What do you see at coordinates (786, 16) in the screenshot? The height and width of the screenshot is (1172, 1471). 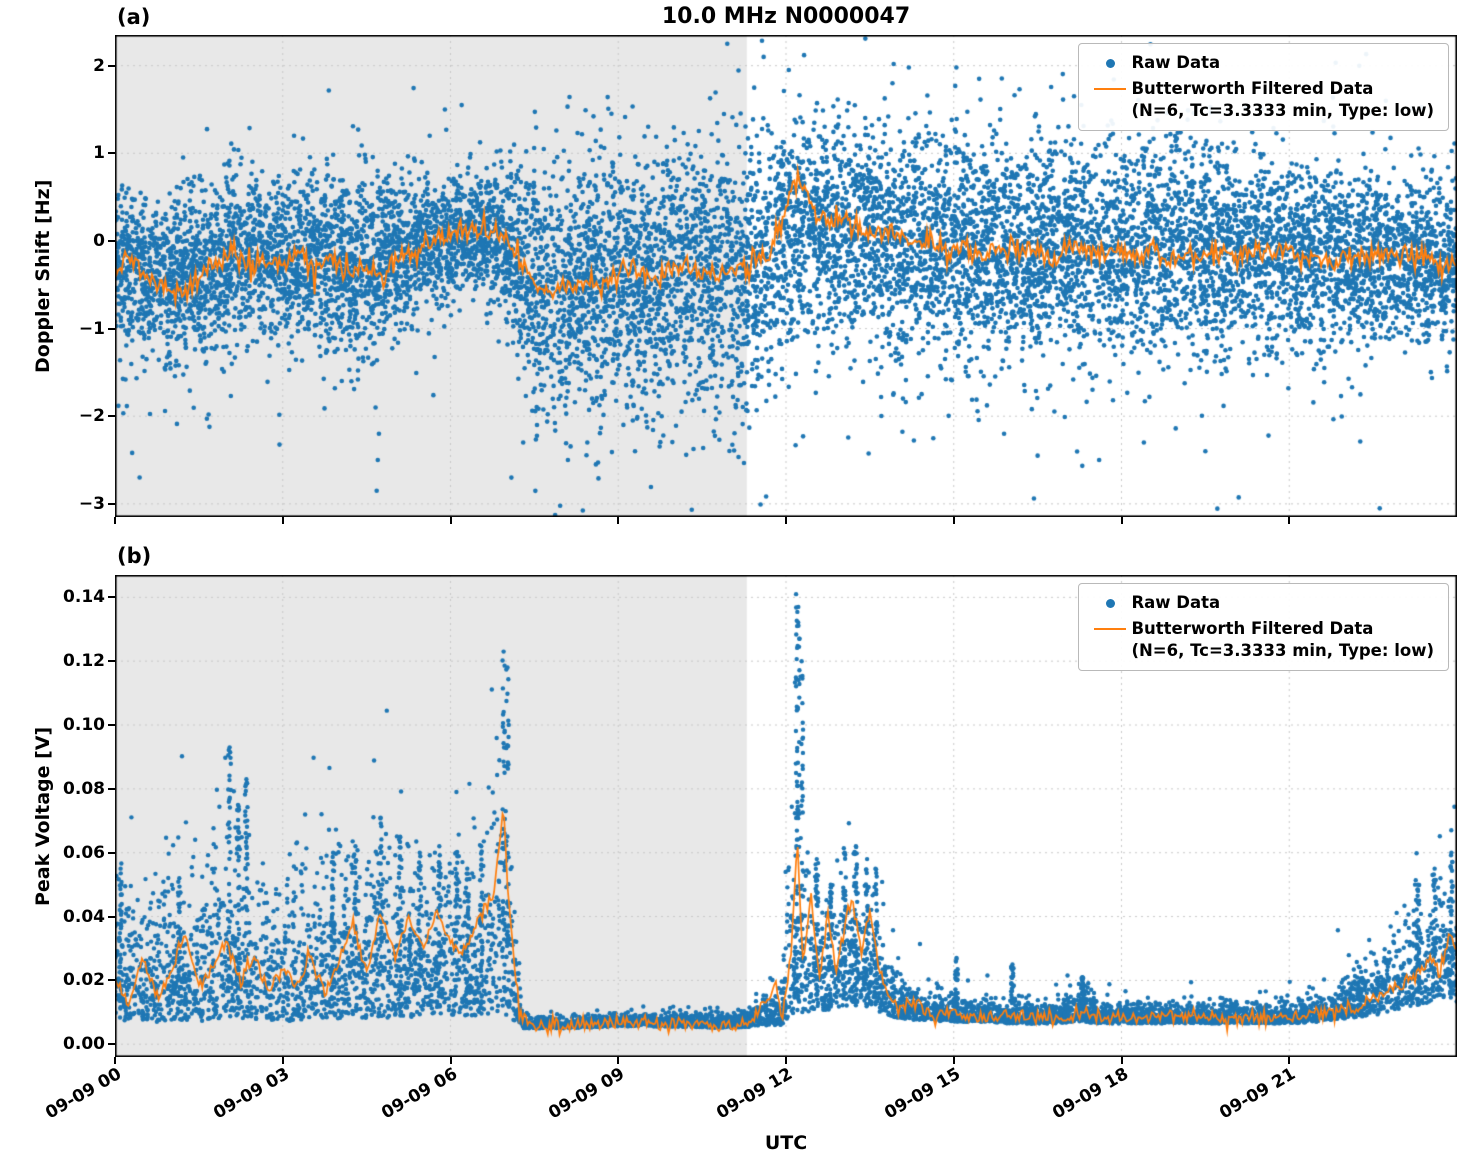 I see `chart-title: 10.0 MHz N0000047` at bounding box center [786, 16].